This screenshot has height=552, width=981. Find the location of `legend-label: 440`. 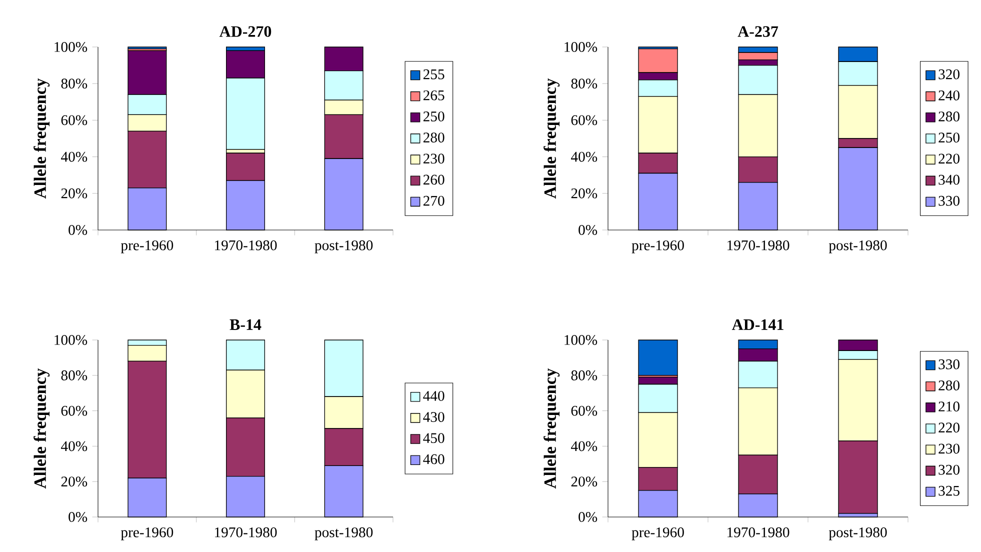

legend-label: 440 is located at coordinates (433, 395).